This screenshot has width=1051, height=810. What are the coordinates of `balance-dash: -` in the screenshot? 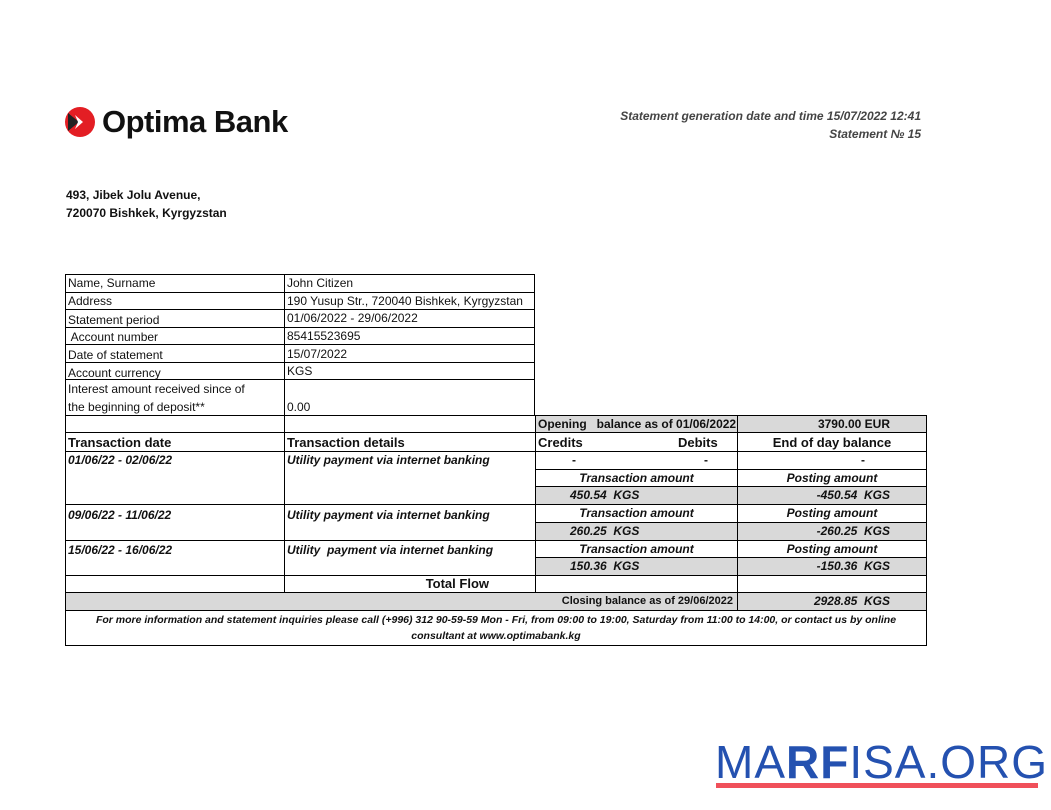 It's located at (863, 460).